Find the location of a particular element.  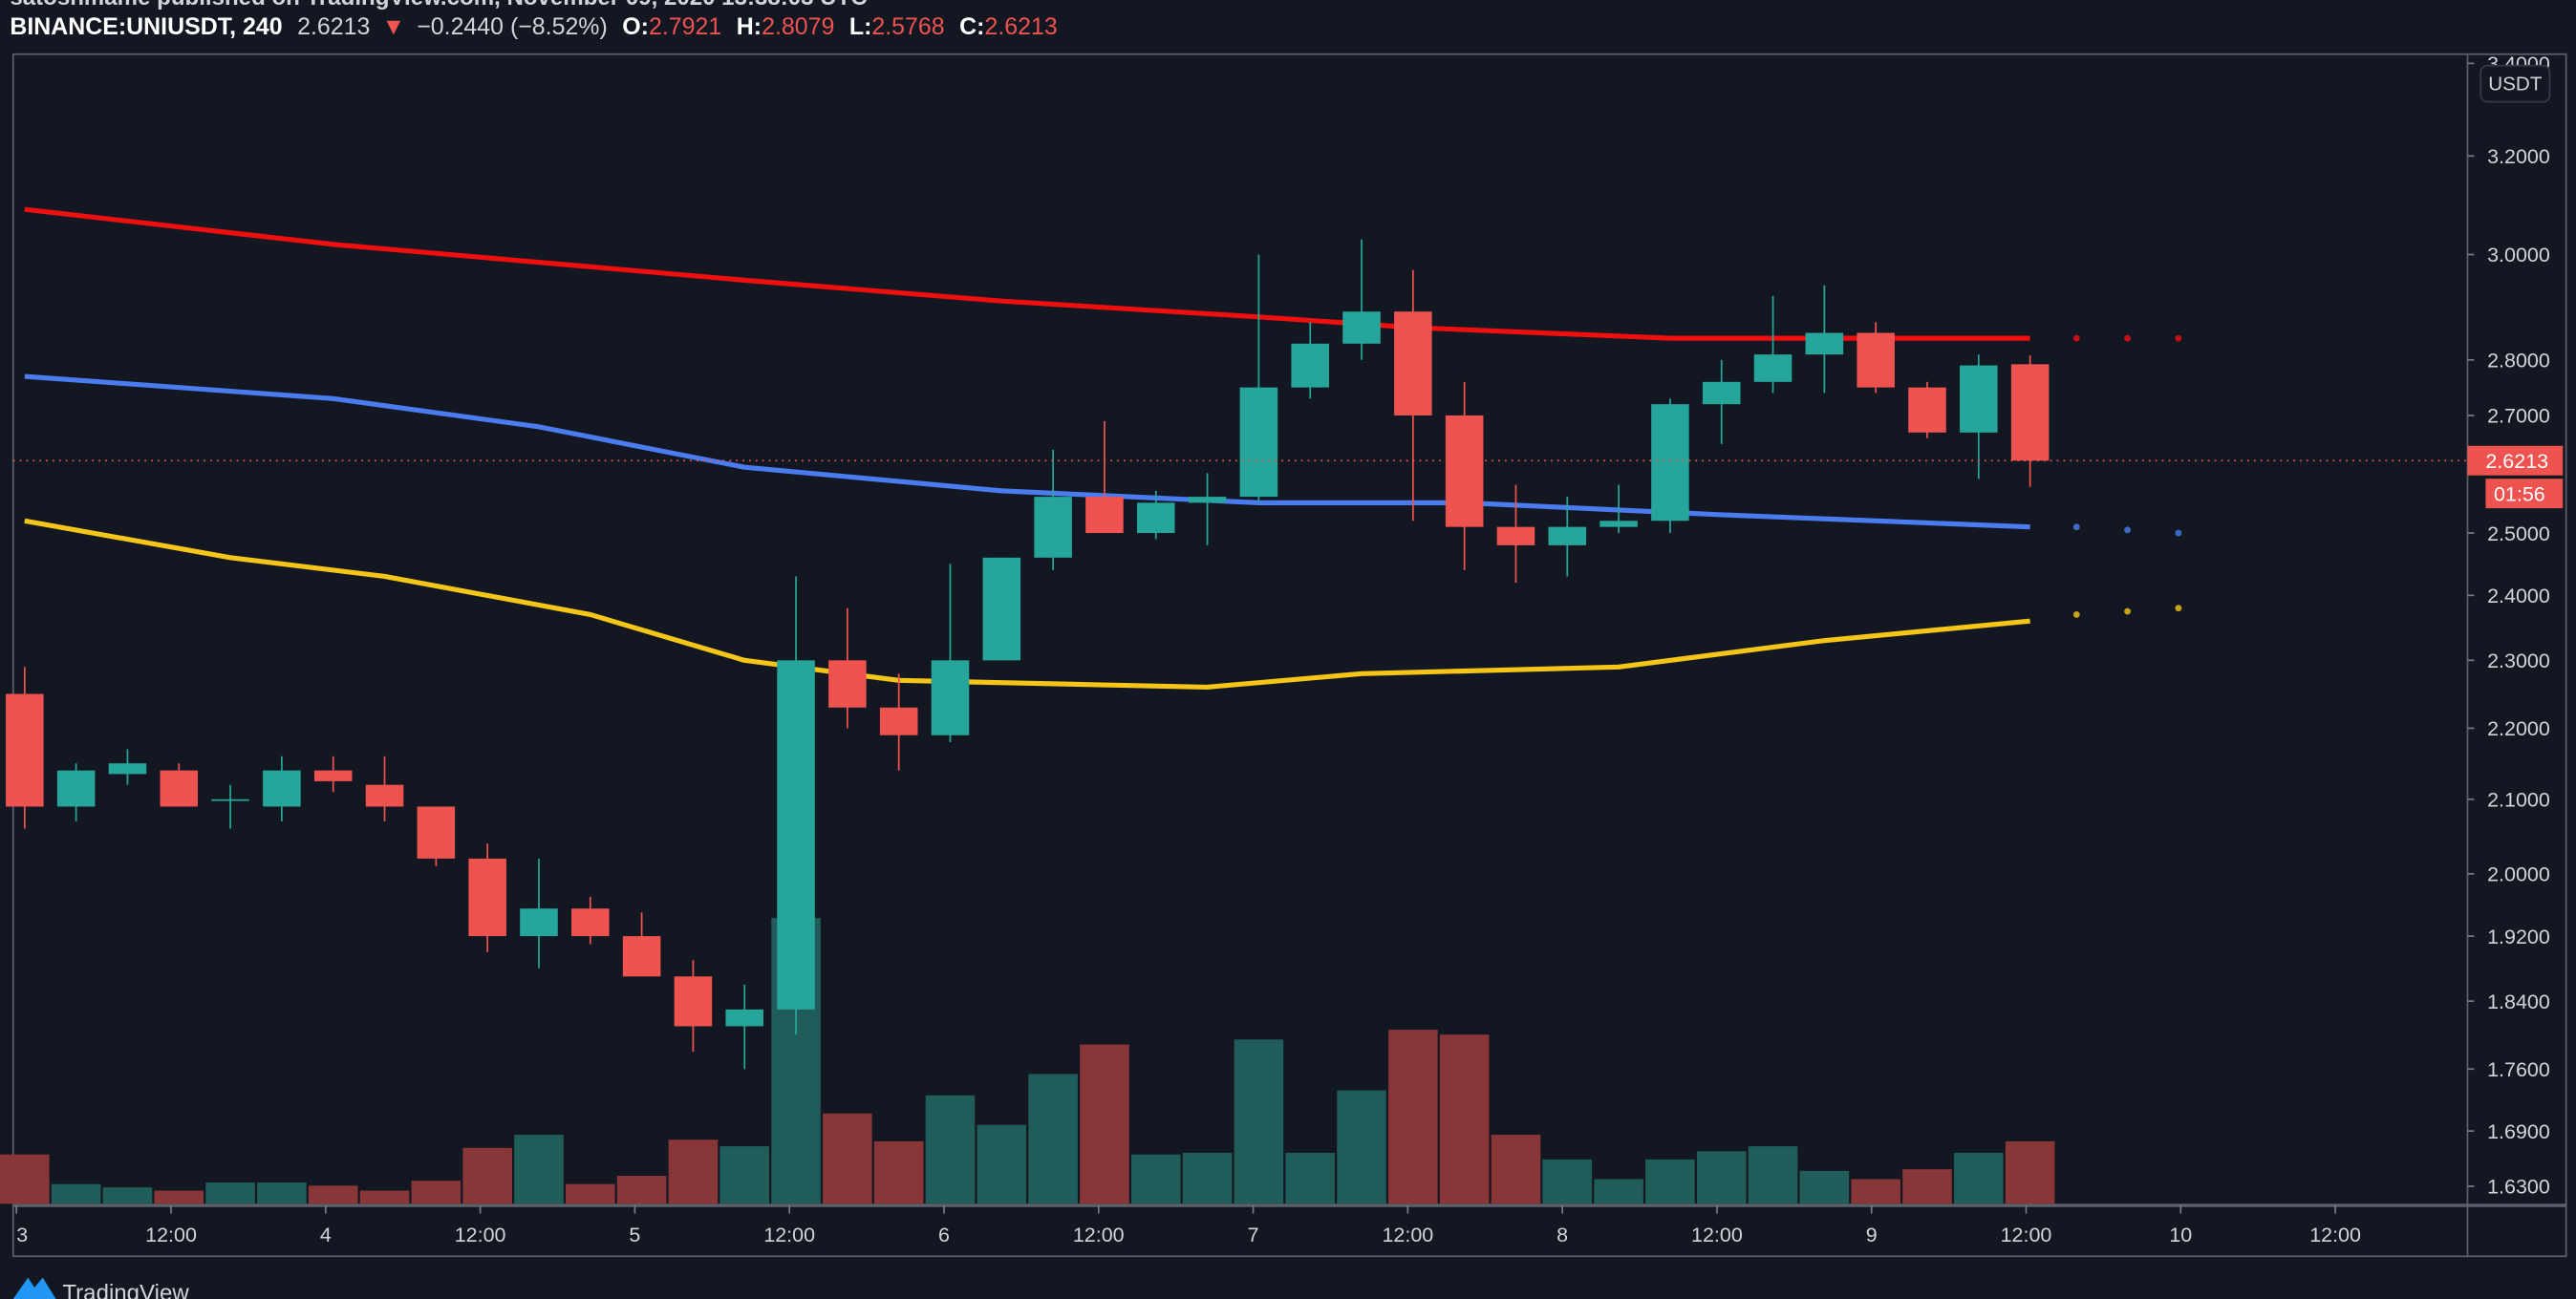

high-value: 2.8079 is located at coordinates (798, 26).